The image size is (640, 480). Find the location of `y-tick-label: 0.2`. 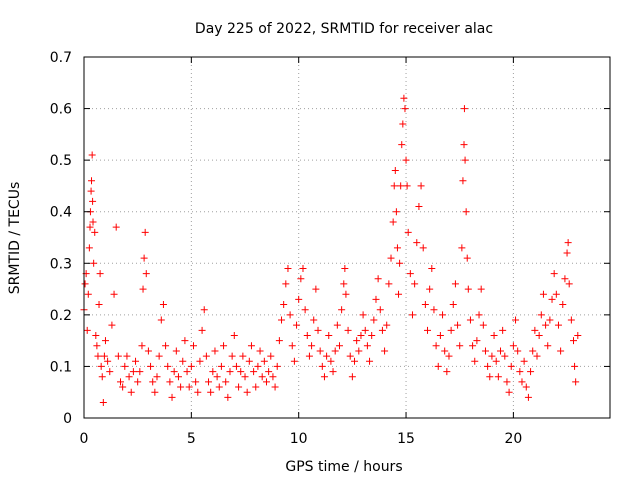

y-tick-label: 0.2 is located at coordinates (61, 316).